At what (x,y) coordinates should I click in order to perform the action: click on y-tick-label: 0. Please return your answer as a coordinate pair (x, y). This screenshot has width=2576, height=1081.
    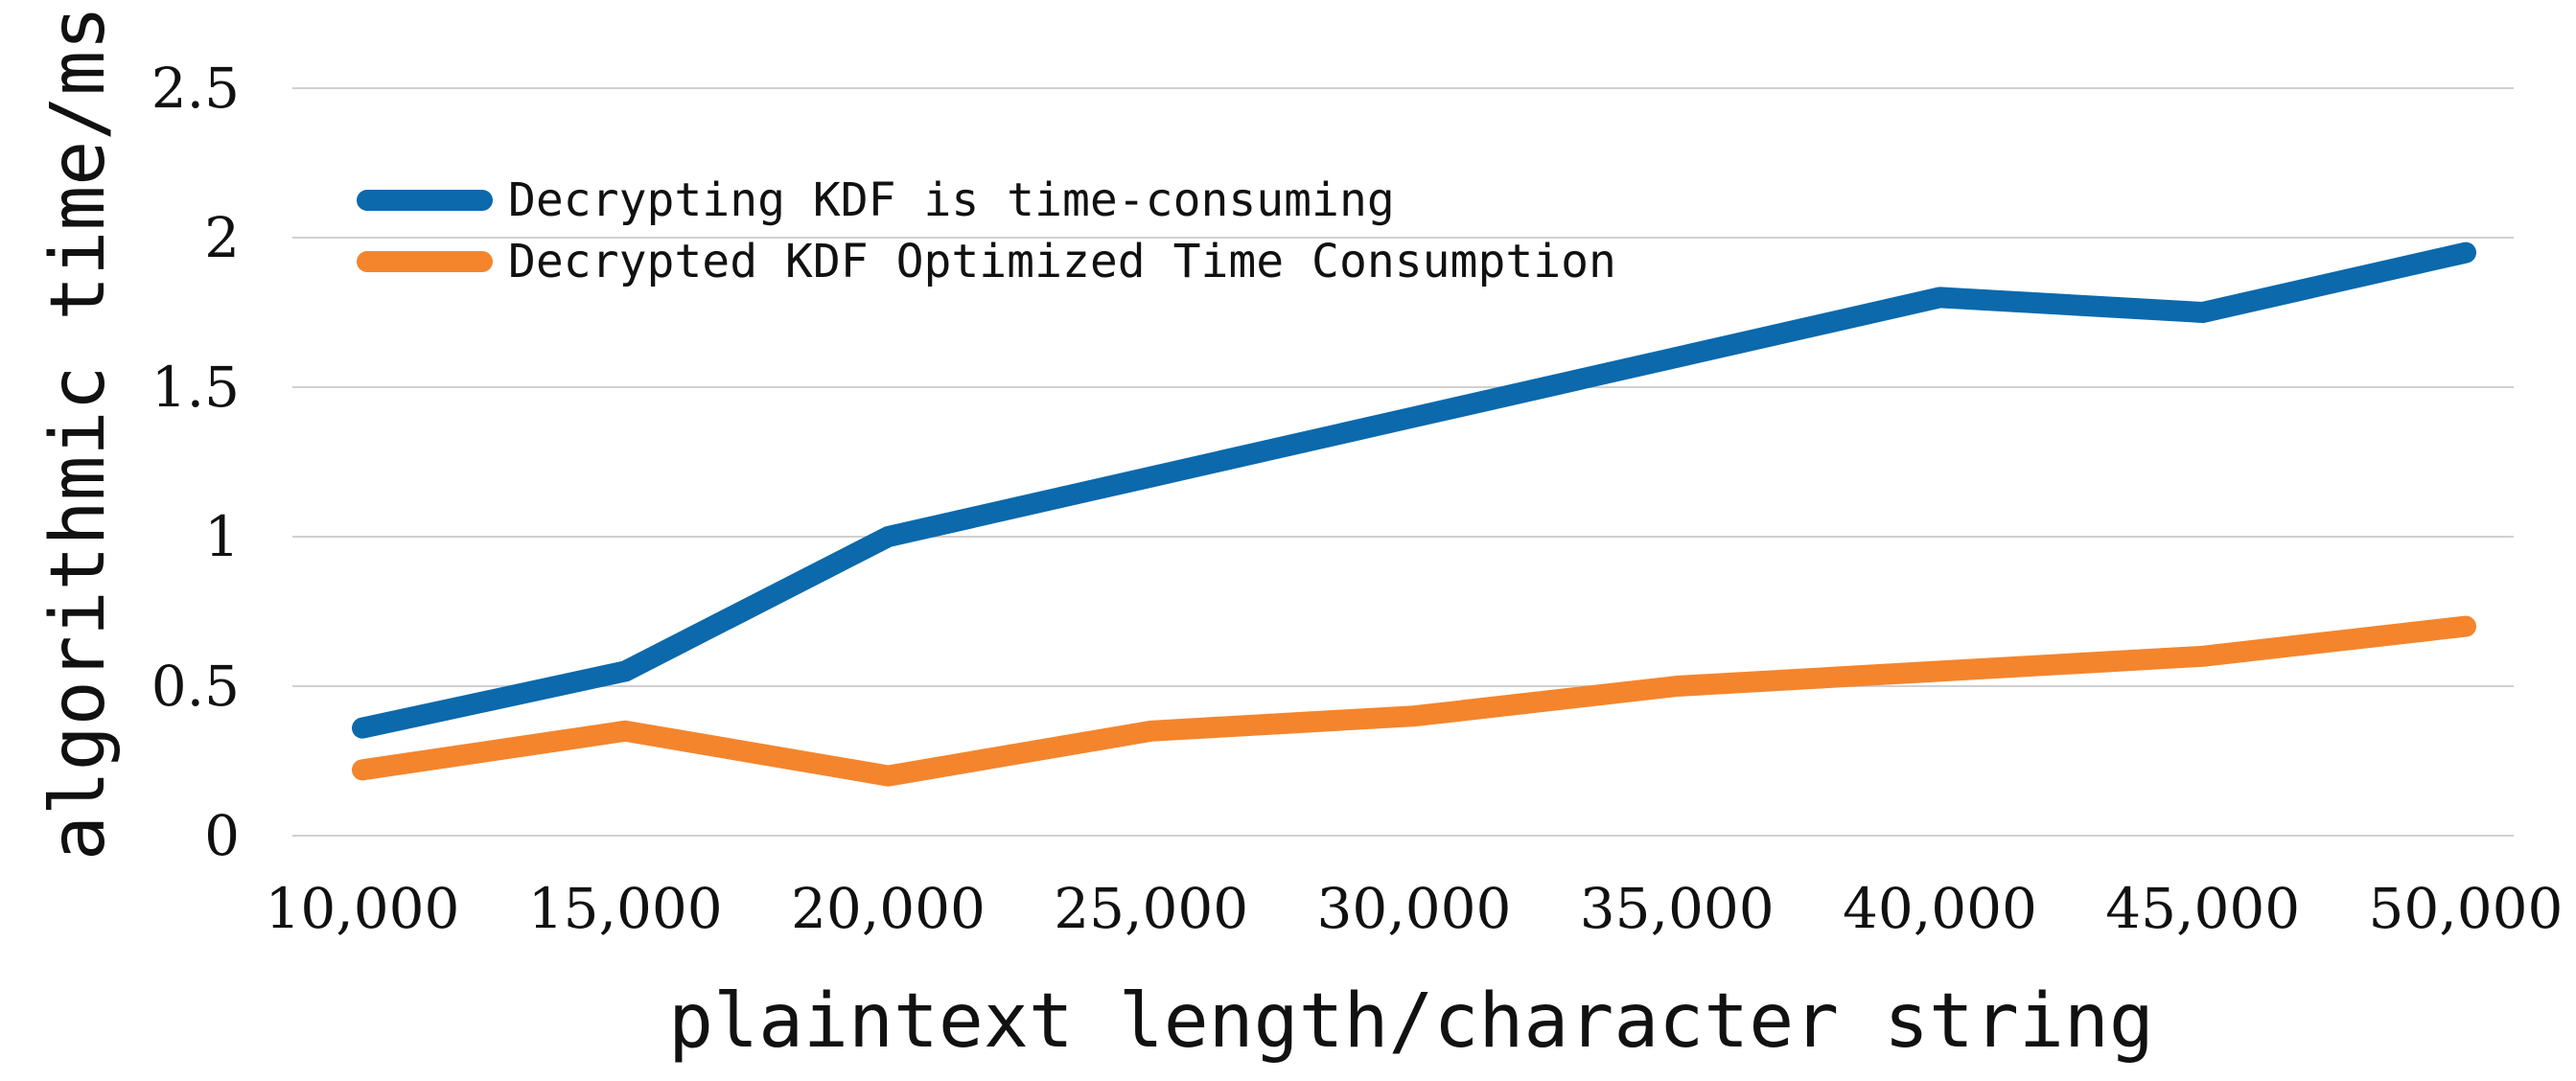
    Looking at the image, I should click on (222, 835).